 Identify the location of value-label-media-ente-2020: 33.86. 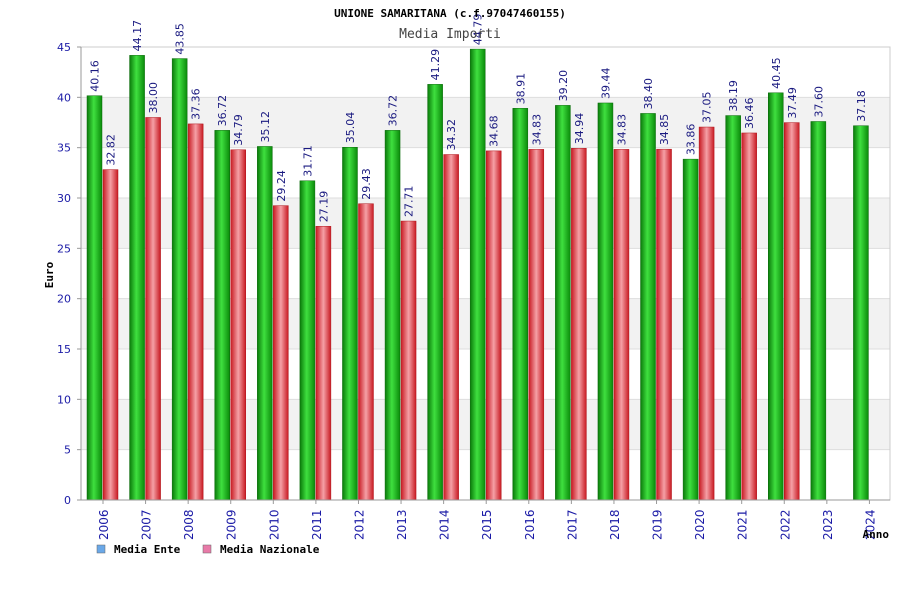
(691, 140).